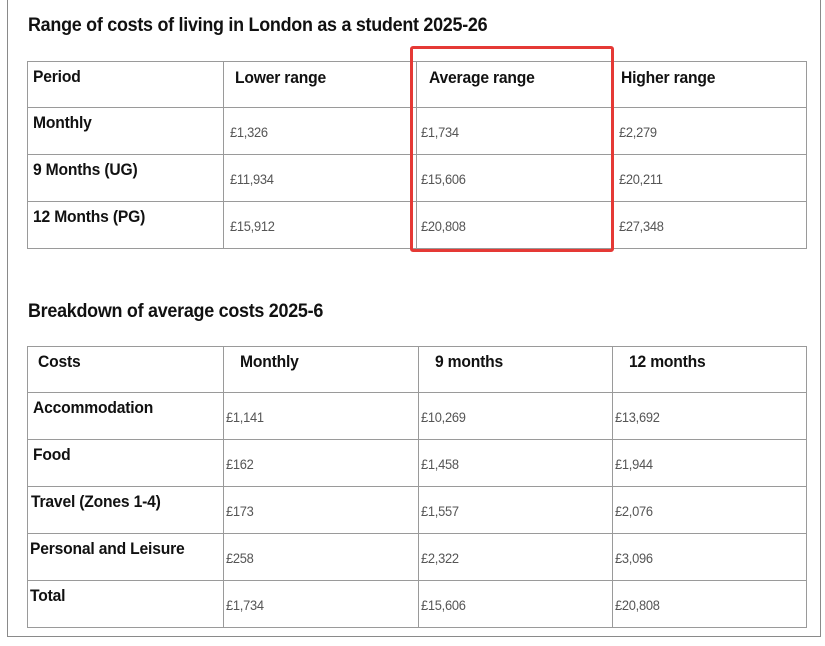 The image size is (825, 646). What do you see at coordinates (59, 361) in the screenshot?
I see `header-costs: Costs` at bounding box center [59, 361].